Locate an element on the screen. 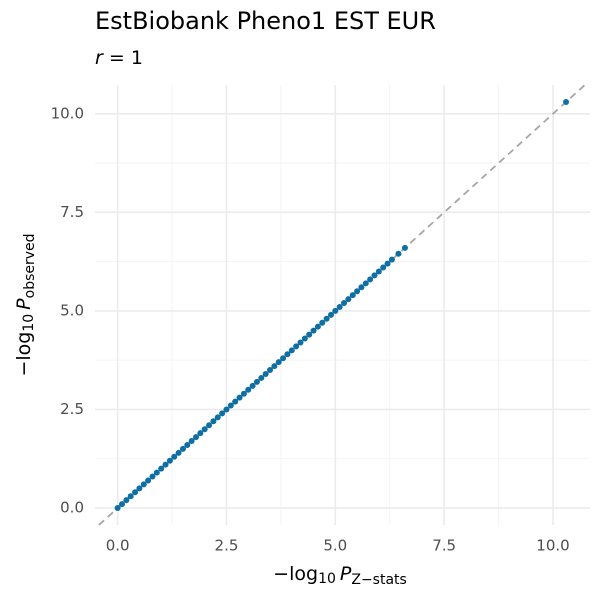 The height and width of the screenshot is (600, 600). y-tick-label: 2.5 is located at coordinates (72, 409).